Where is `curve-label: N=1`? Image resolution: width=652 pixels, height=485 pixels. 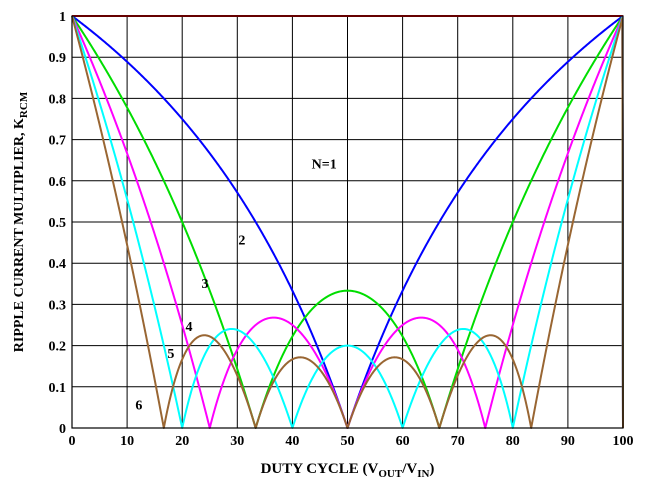 curve-label: N=1 is located at coordinates (324, 164).